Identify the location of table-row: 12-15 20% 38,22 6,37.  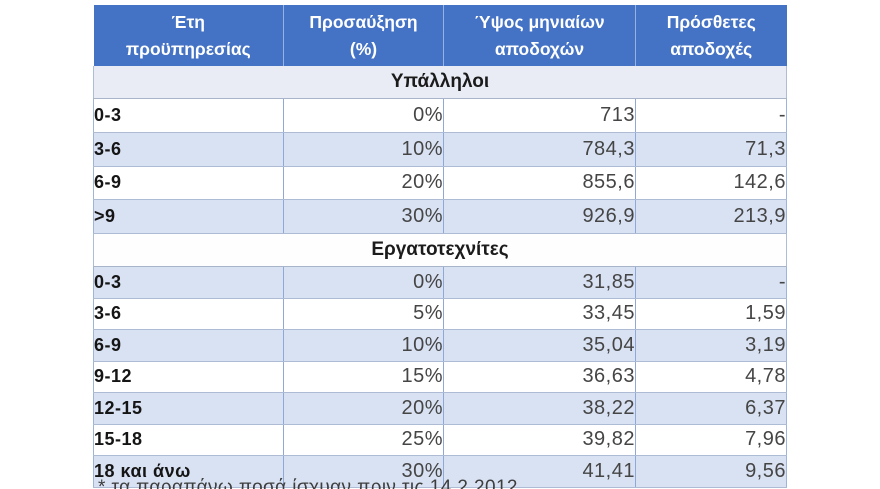
(440, 408).